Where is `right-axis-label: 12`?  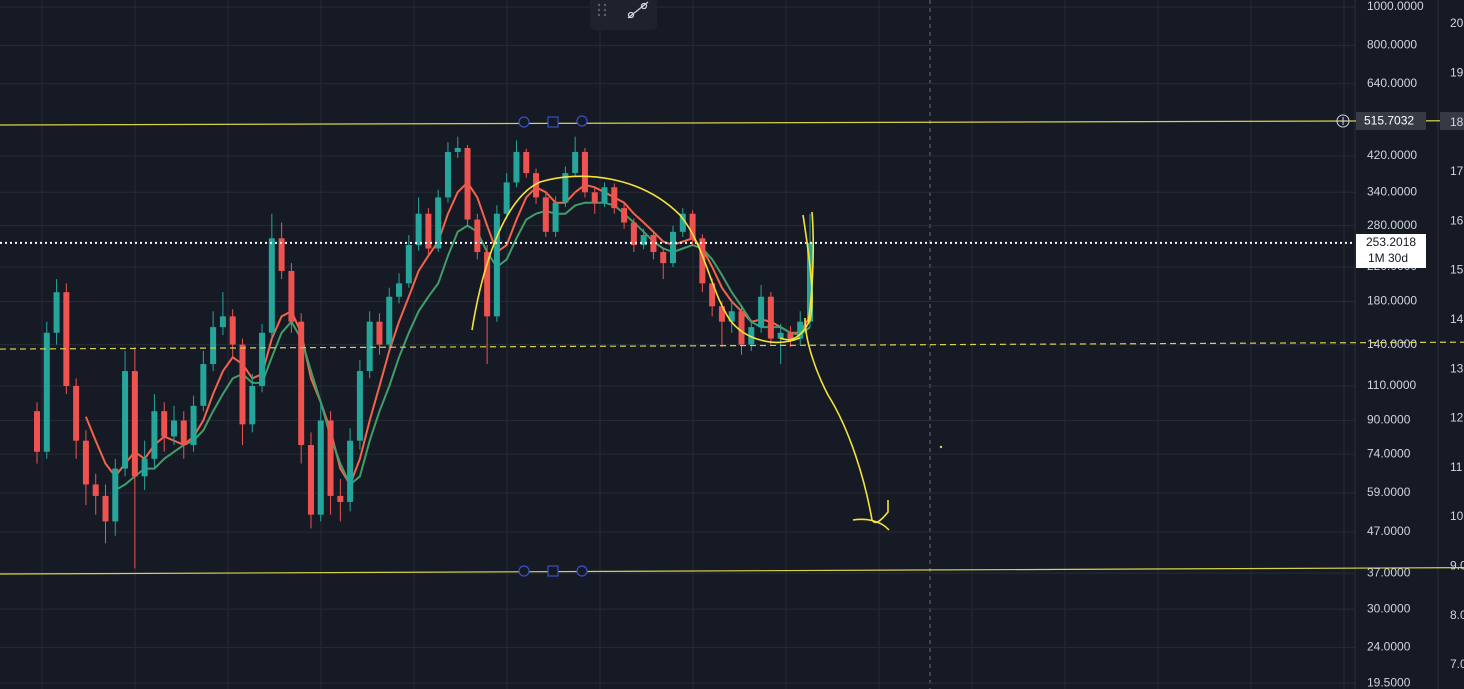
right-axis-label: 12 is located at coordinates (1457, 418).